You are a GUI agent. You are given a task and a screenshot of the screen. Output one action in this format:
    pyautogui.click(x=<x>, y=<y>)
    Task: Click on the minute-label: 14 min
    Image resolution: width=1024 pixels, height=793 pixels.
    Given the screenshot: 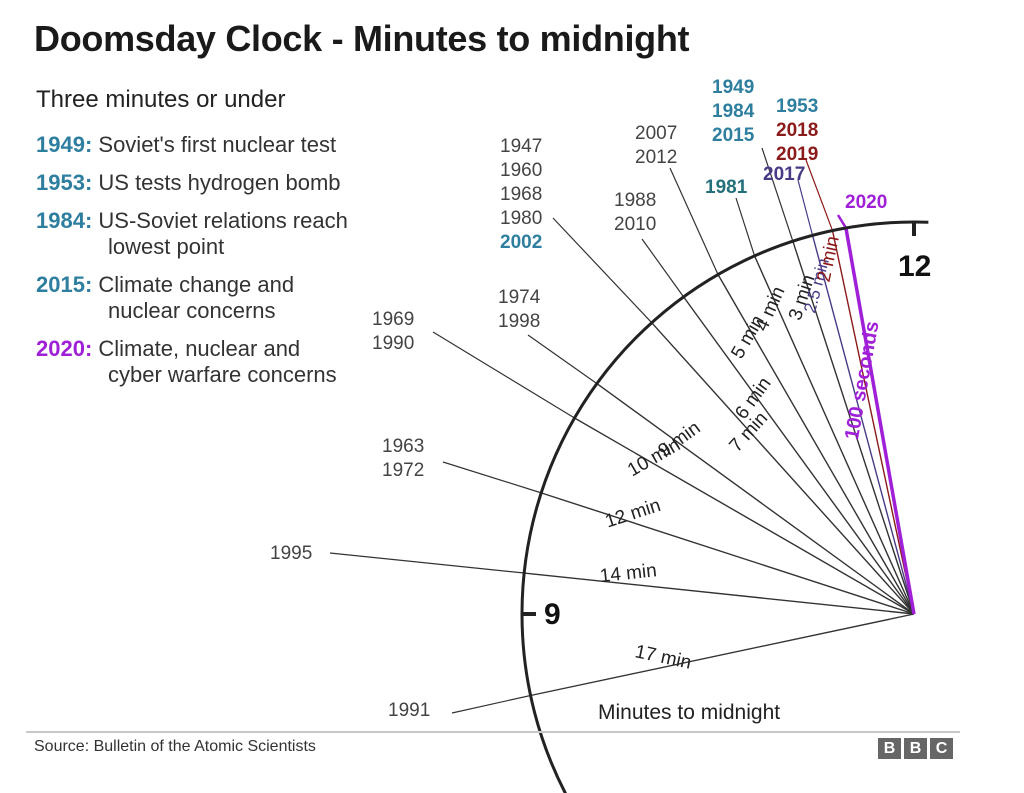 What is the action you would take?
    pyautogui.click(x=628, y=573)
    